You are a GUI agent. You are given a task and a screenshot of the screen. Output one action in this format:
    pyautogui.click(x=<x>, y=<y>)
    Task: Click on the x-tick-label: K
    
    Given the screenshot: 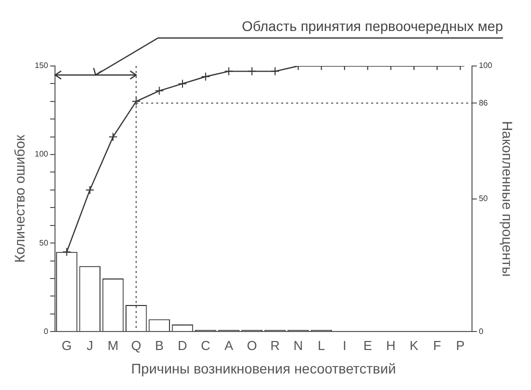 What is the action you would take?
    pyautogui.click(x=414, y=345)
    